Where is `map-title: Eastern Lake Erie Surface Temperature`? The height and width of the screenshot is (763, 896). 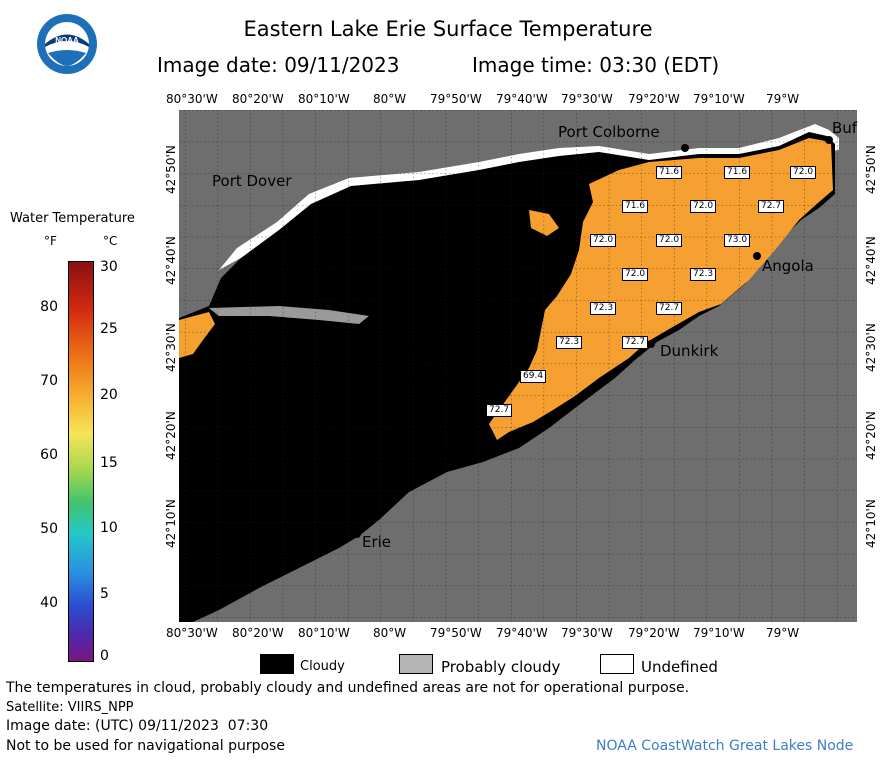
map-title: Eastern Lake Erie Surface Temperature is located at coordinates (448, 29).